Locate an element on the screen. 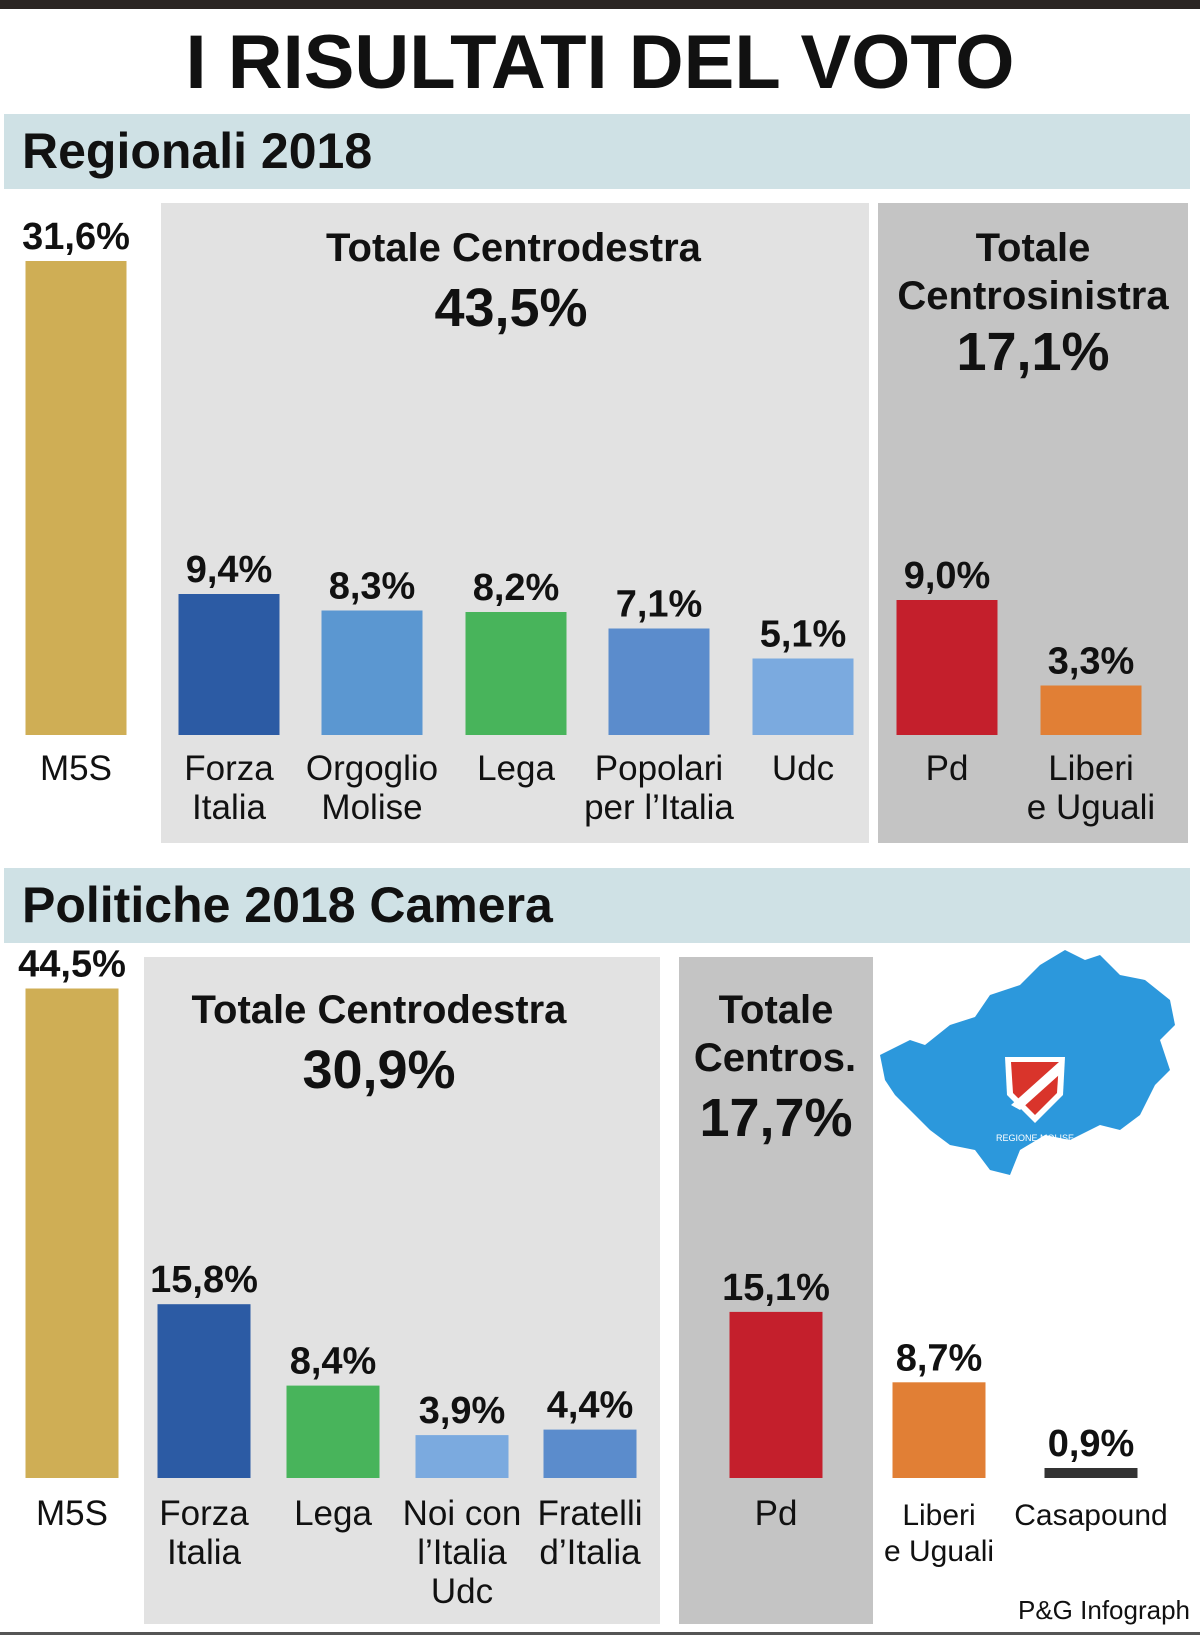 This screenshot has width=1200, height=1642. value-label-politiche-3: 3,9% is located at coordinates (462, 1411).